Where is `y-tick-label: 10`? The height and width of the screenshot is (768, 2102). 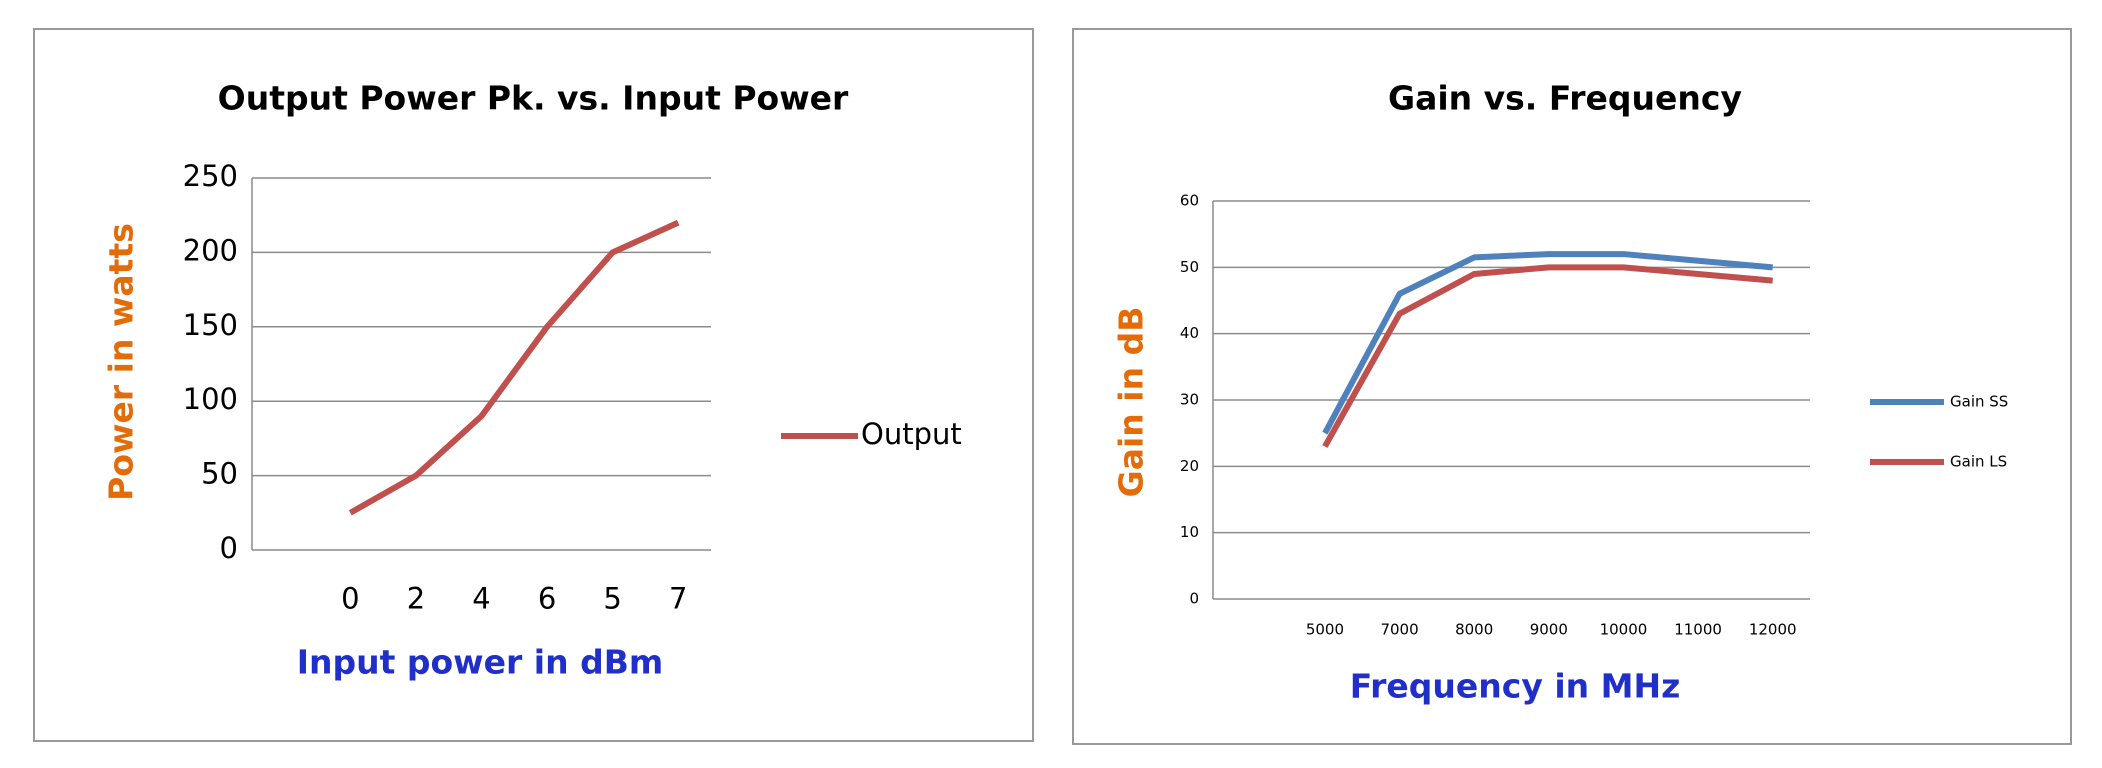 y-tick-label: 10 is located at coordinates (1189, 532).